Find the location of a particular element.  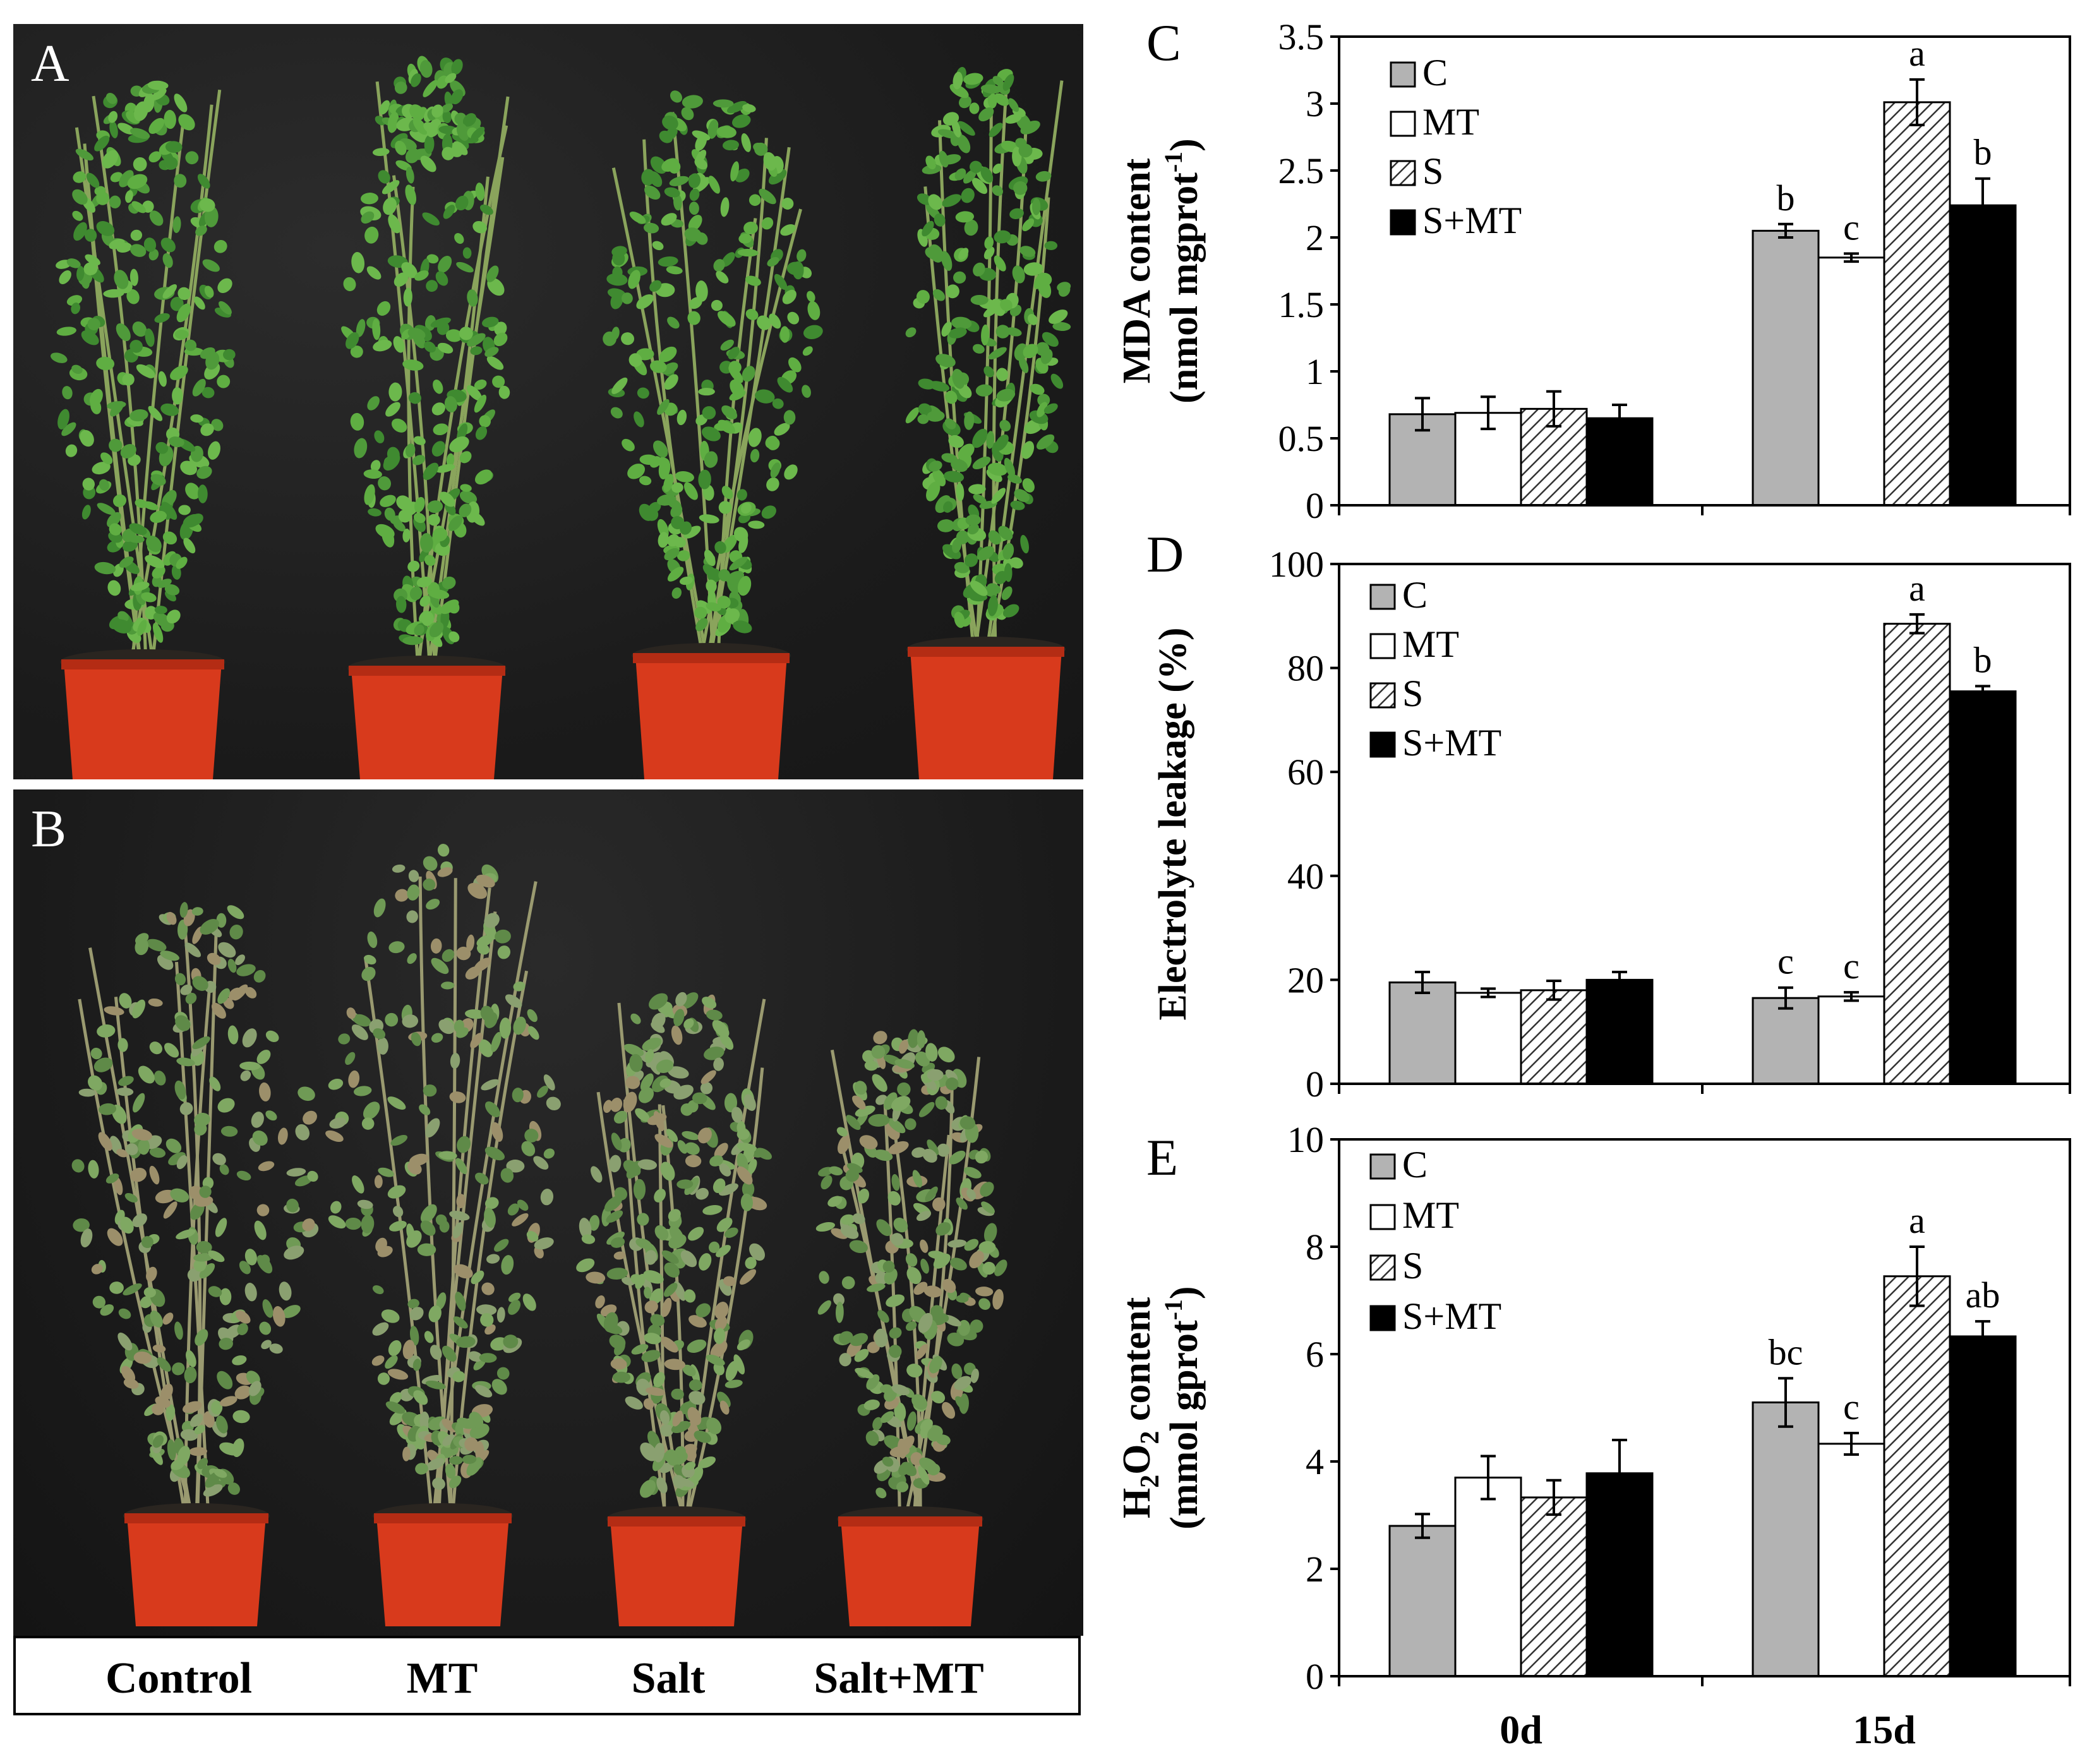

y-tick-label: 20 is located at coordinates (1305, 979).